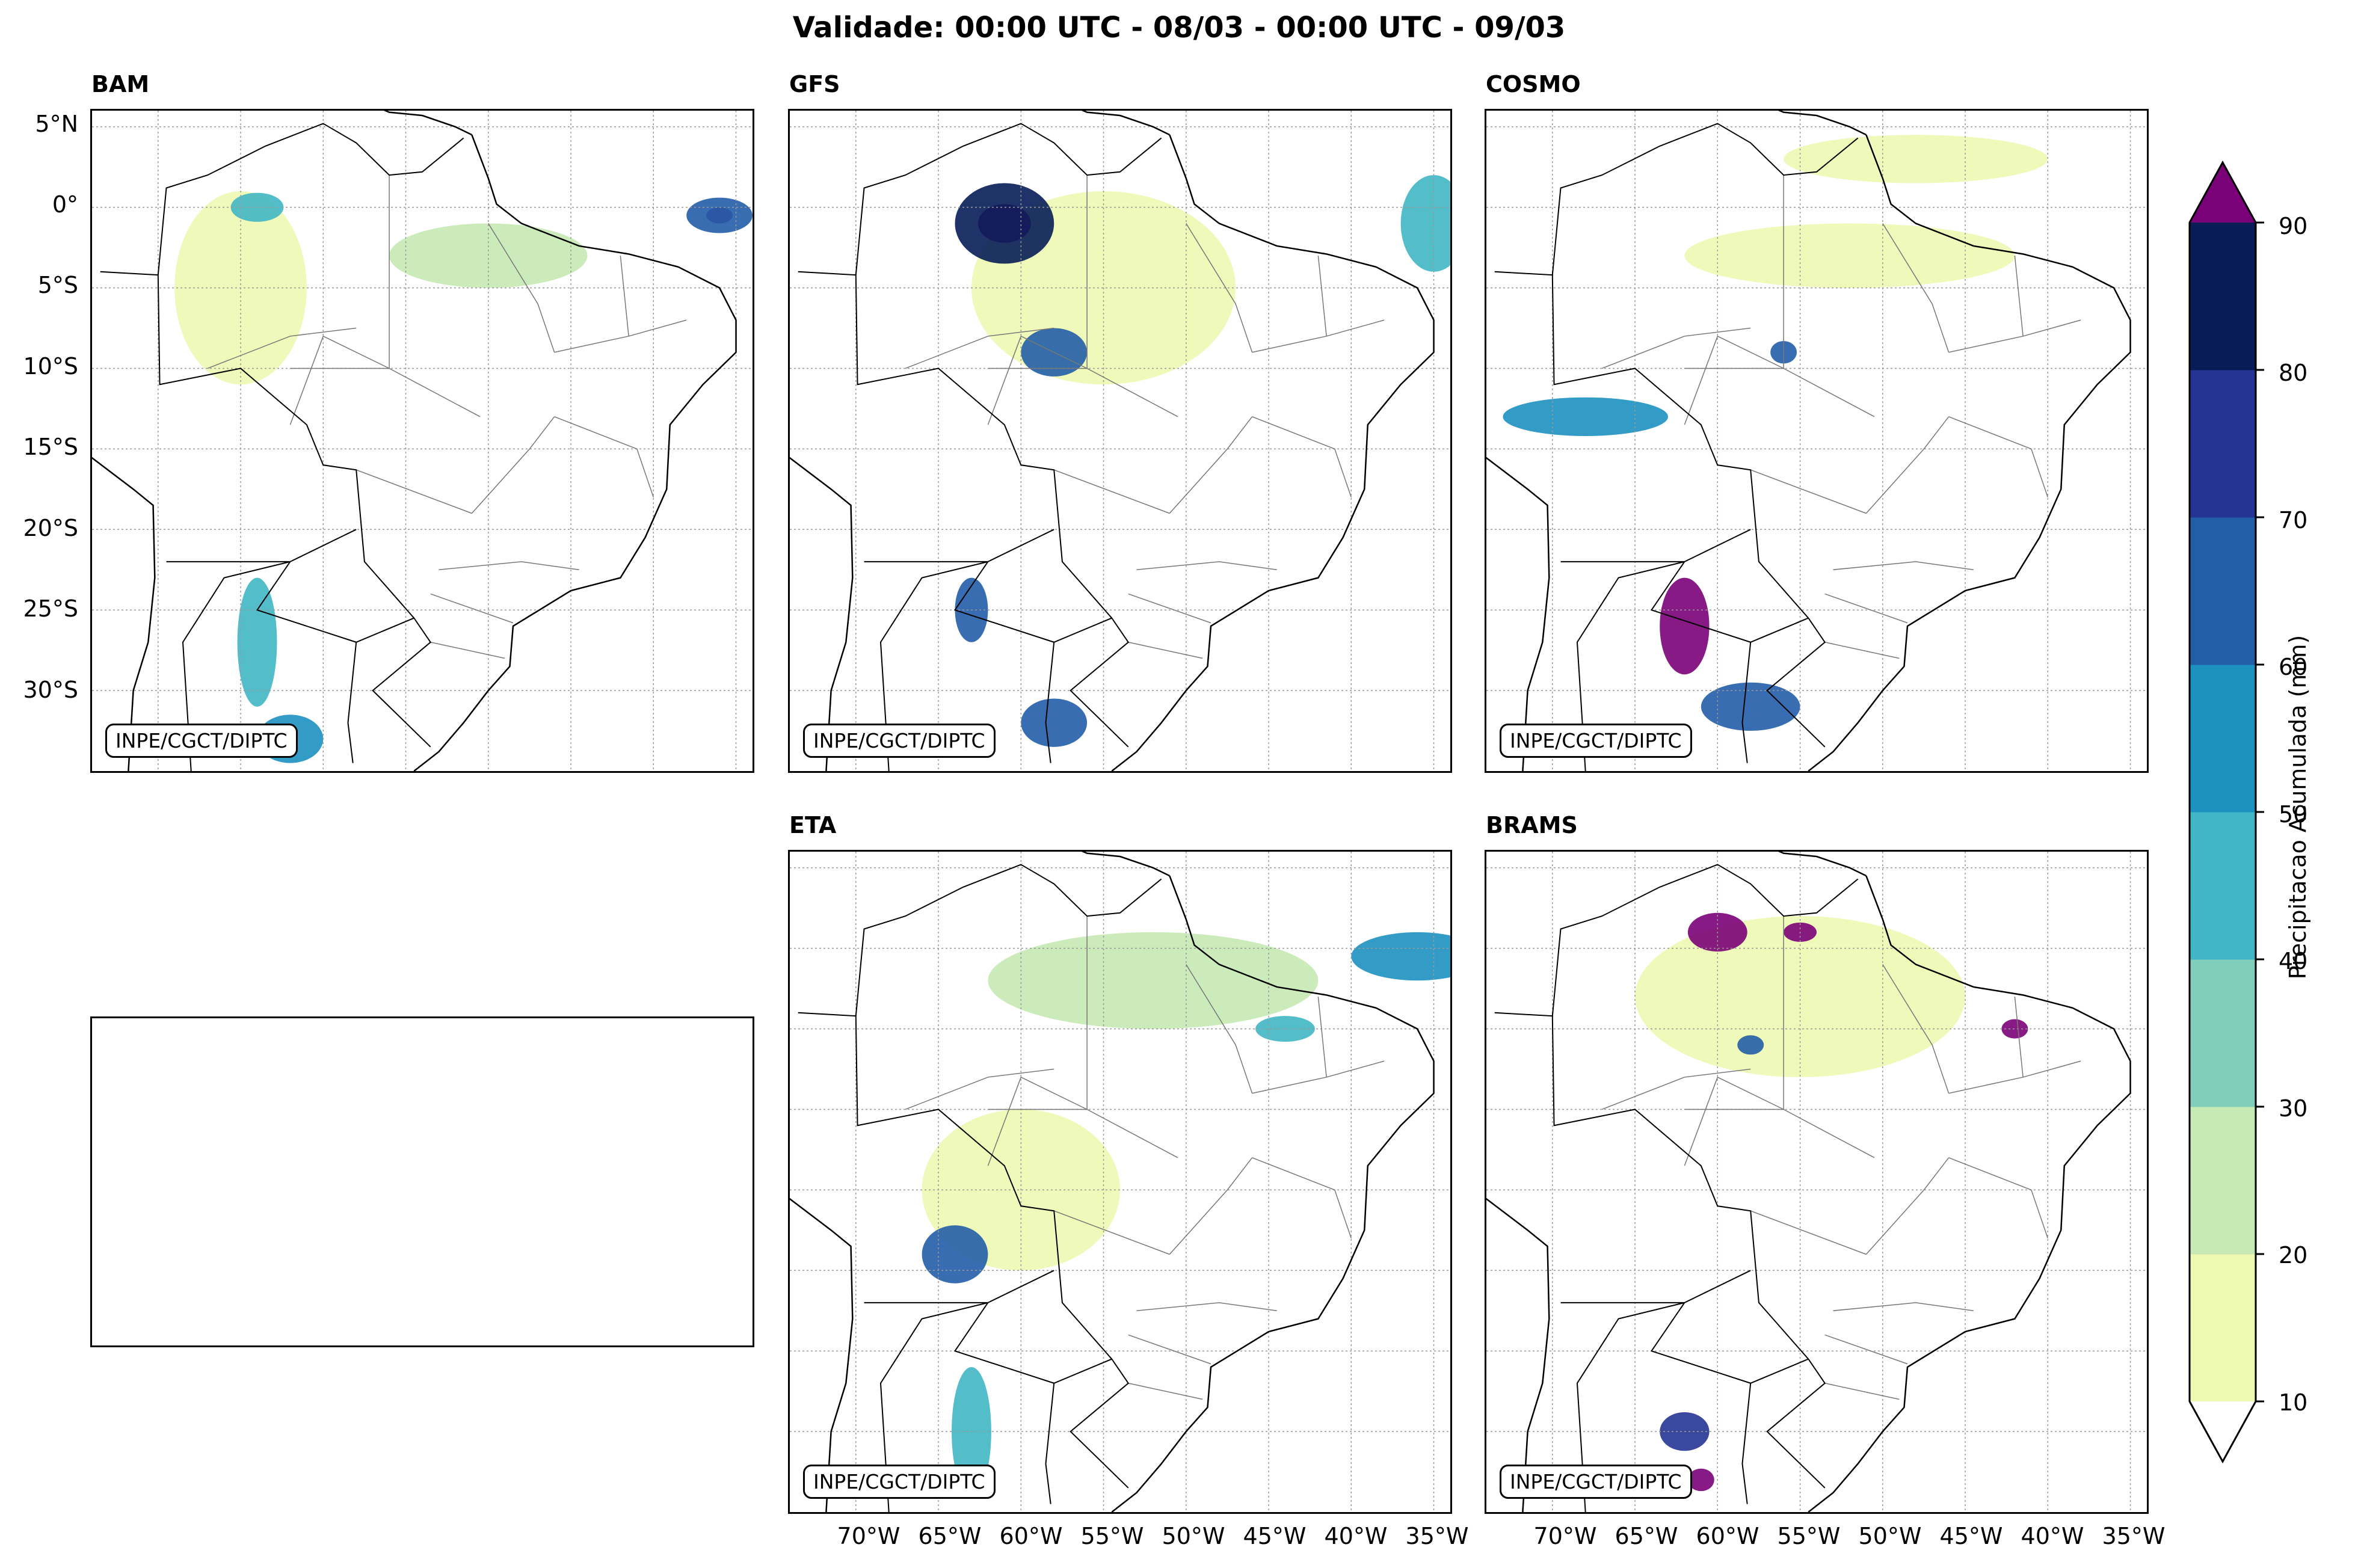  What do you see at coordinates (56, 124) in the screenshot?
I see `lat-tick-label: 5°N` at bounding box center [56, 124].